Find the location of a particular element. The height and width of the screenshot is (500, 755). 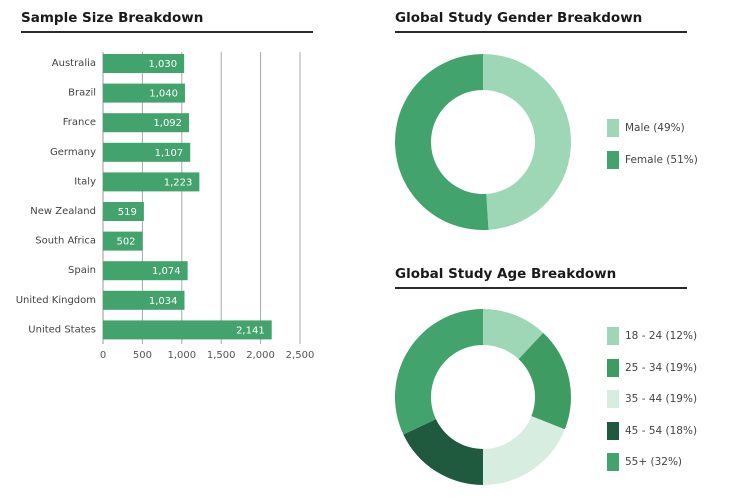

x-tick-label: 500 is located at coordinates (142, 355).